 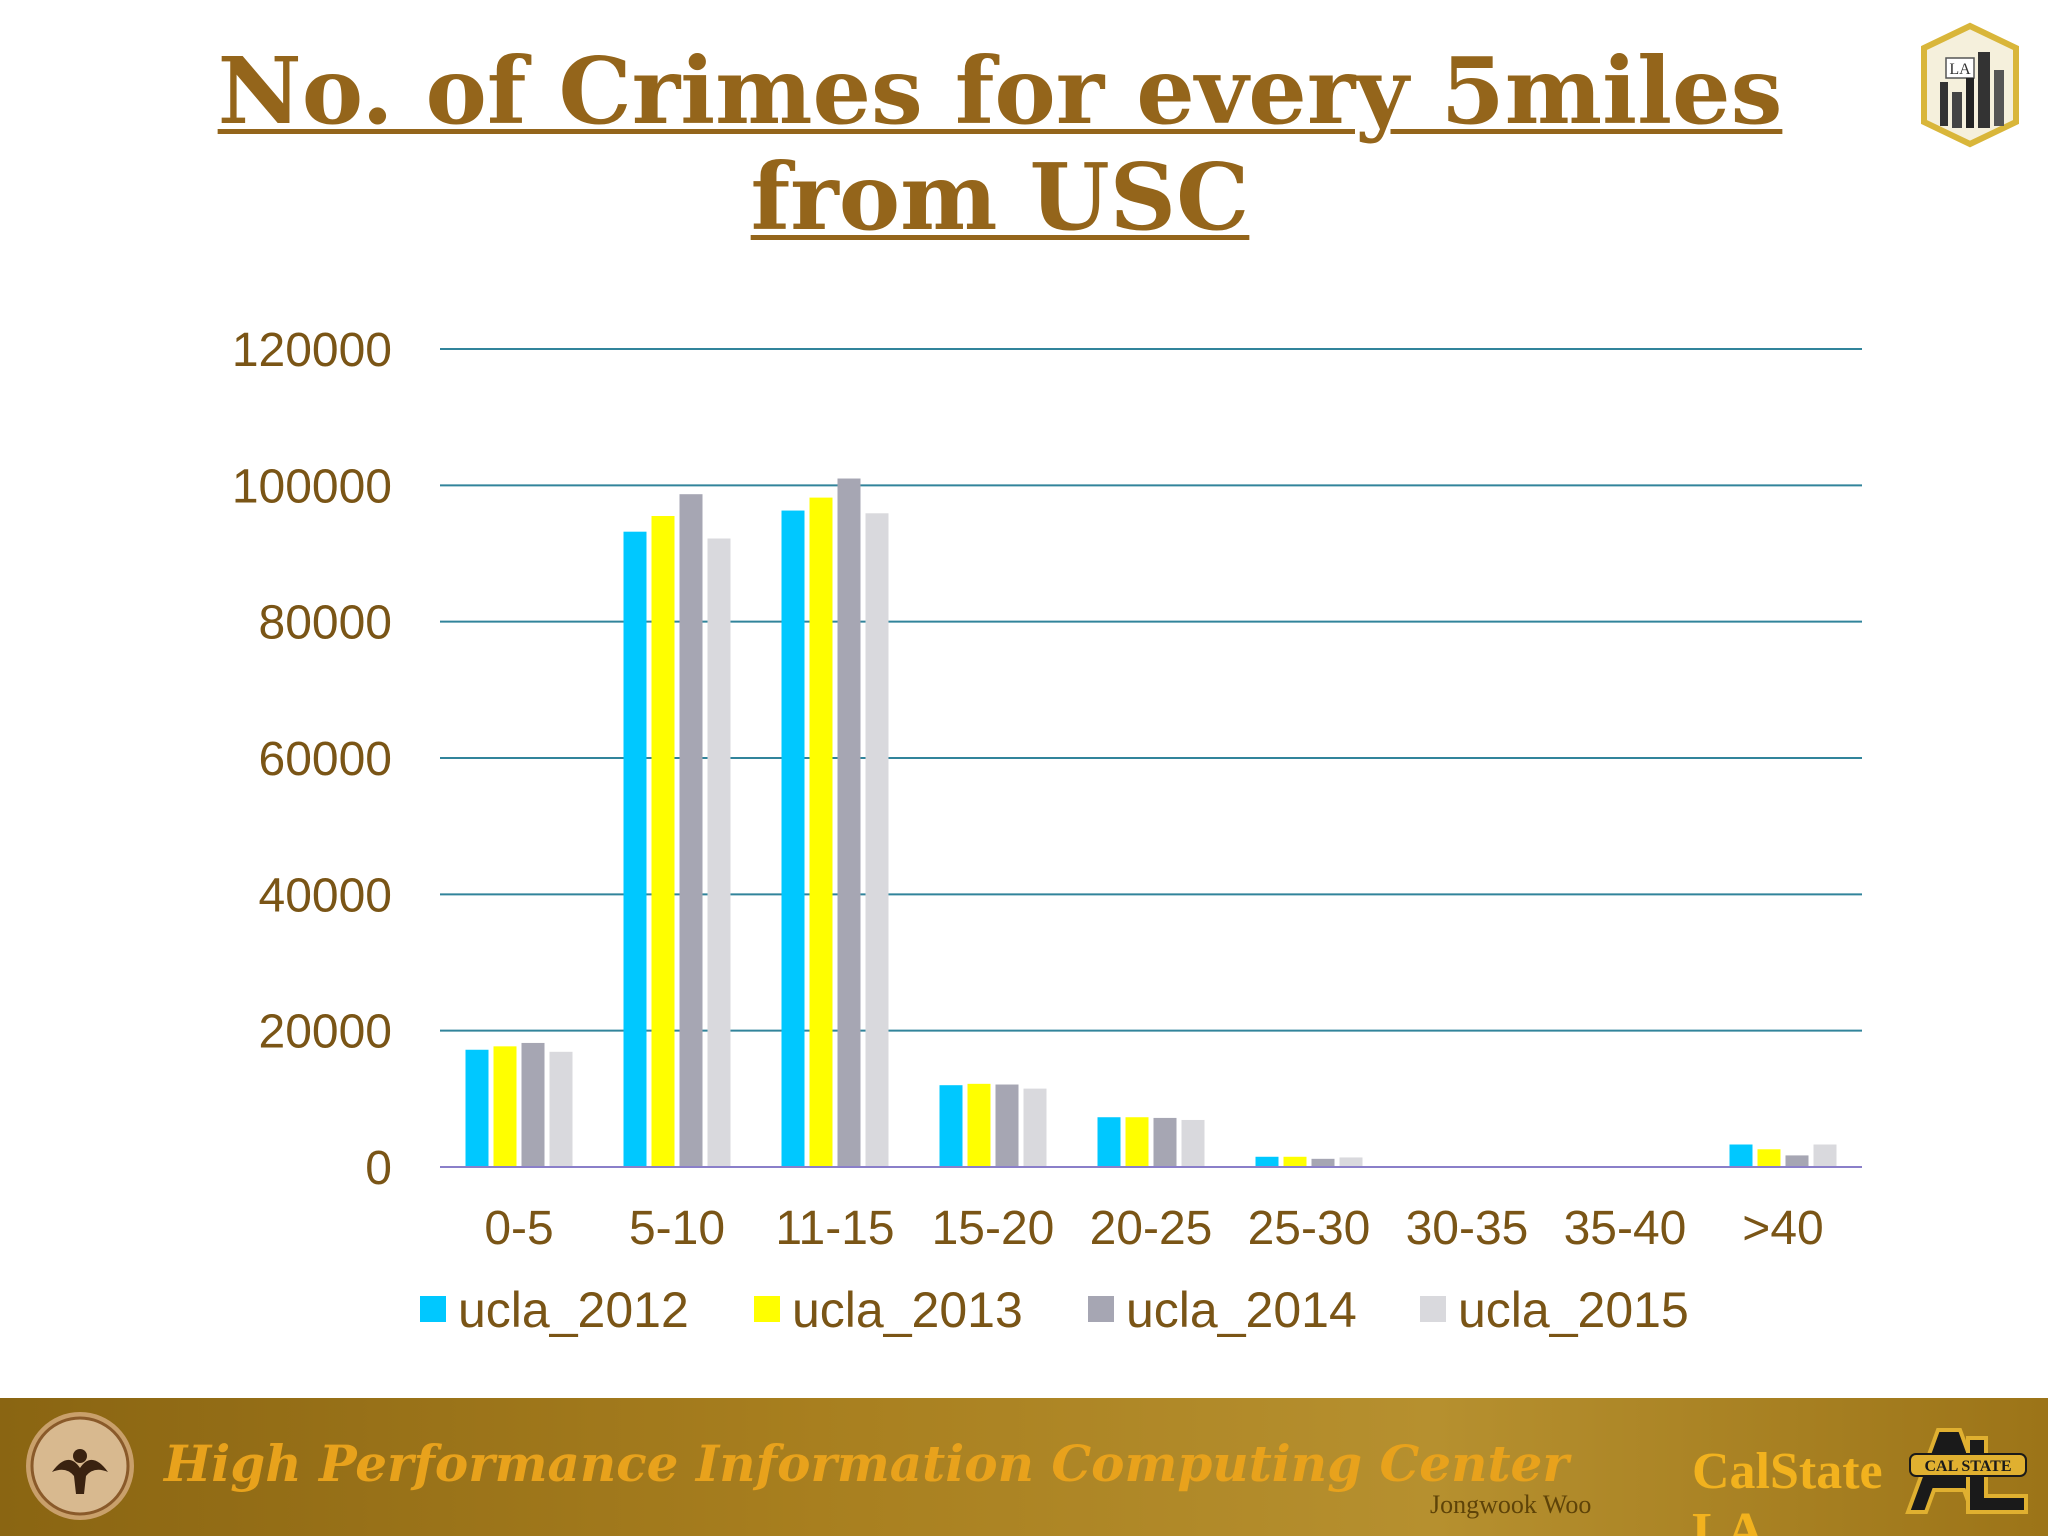 What do you see at coordinates (1000, 197) in the screenshot?
I see `title-line-2: from USC` at bounding box center [1000, 197].